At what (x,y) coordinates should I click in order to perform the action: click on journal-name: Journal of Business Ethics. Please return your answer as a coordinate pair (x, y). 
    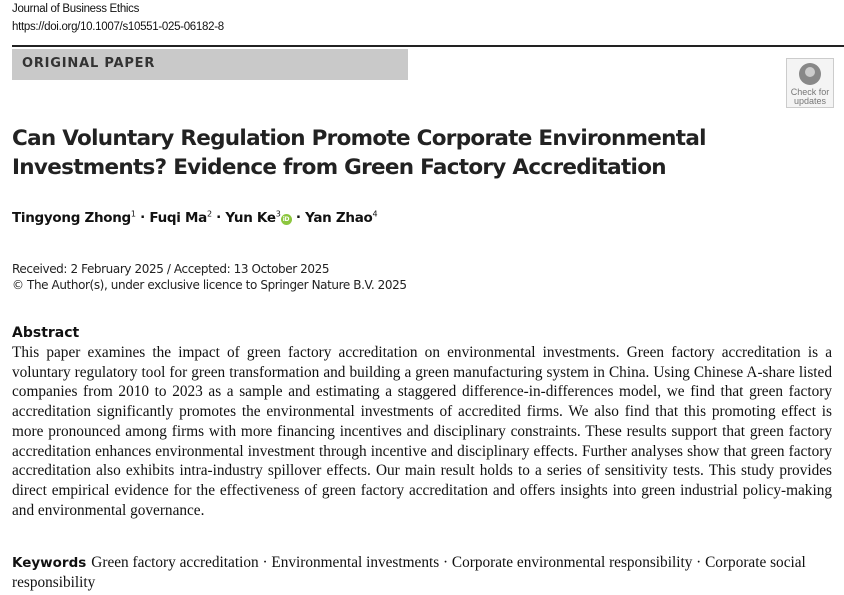
    Looking at the image, I should click on (76, 9).